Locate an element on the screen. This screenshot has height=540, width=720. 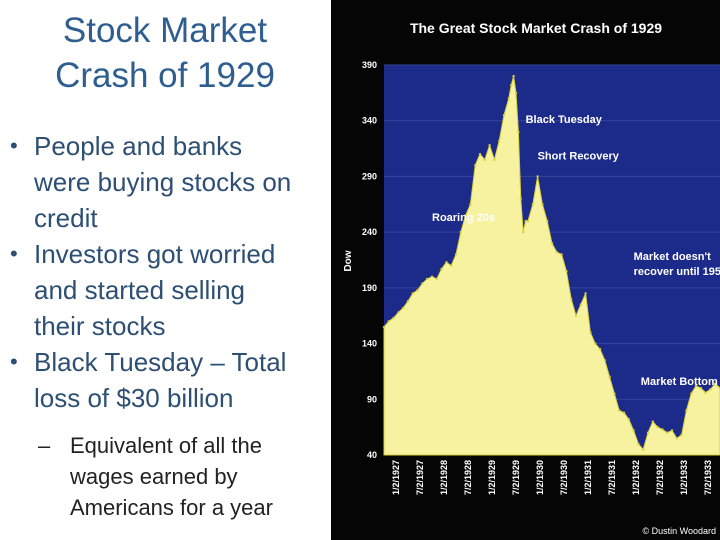
x-tick-label: 1/2/1930 is located at coordinates (540, 477).